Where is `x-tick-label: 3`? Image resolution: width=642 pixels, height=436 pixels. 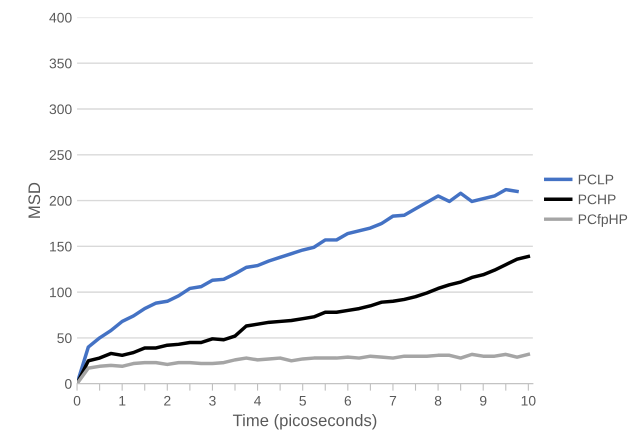
x-tick-label: 3 is located at coordinates (212, 401).